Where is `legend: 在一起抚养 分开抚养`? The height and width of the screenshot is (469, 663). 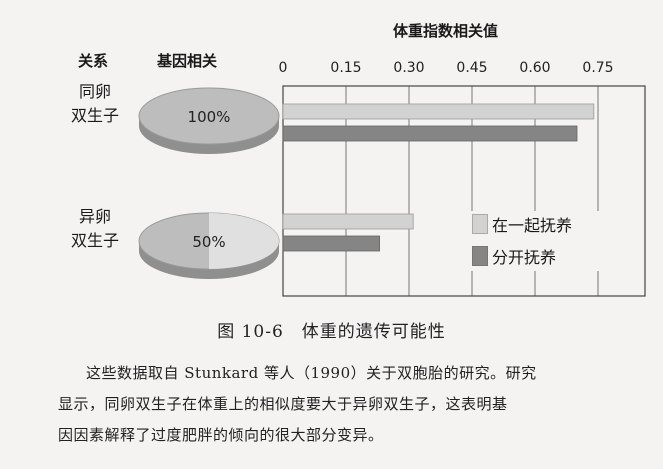
legend: 在一起抚养 分开抚养 is located at coordinates (555, 241).